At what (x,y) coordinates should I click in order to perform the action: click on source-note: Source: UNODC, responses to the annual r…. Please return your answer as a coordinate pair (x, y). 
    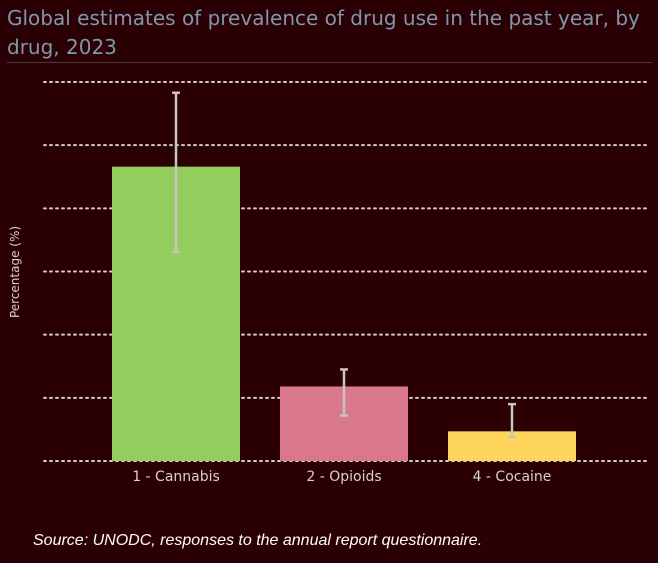
    Looking at the image, I should click on (258, 540).